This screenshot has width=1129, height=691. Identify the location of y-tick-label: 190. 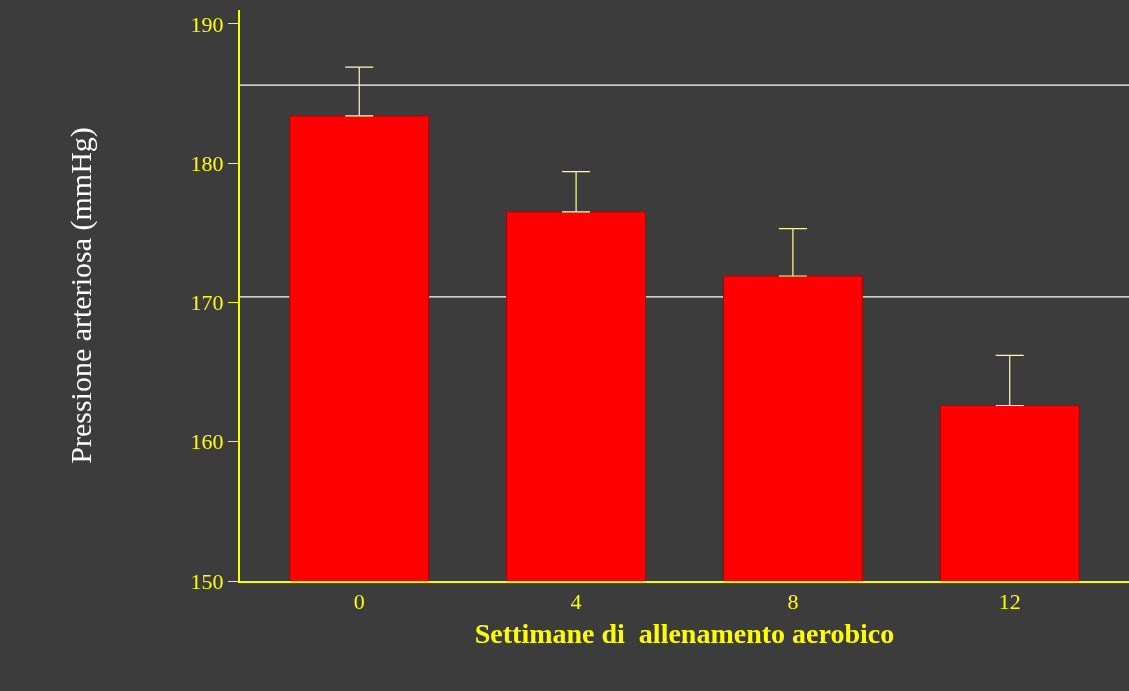
(207, 24).